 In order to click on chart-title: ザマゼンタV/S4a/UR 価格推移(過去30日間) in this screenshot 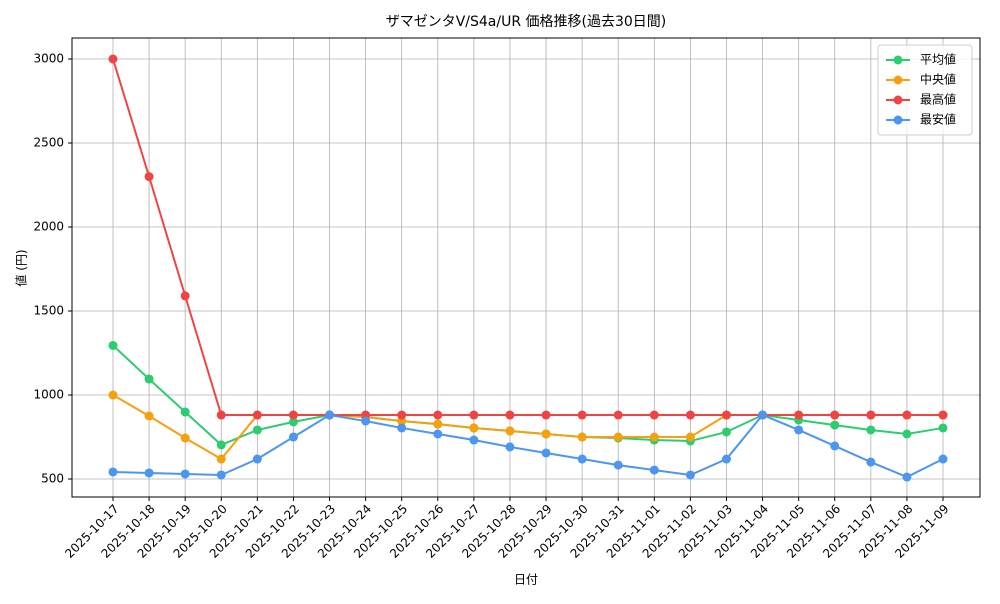, I will do `click(526, 22)`.